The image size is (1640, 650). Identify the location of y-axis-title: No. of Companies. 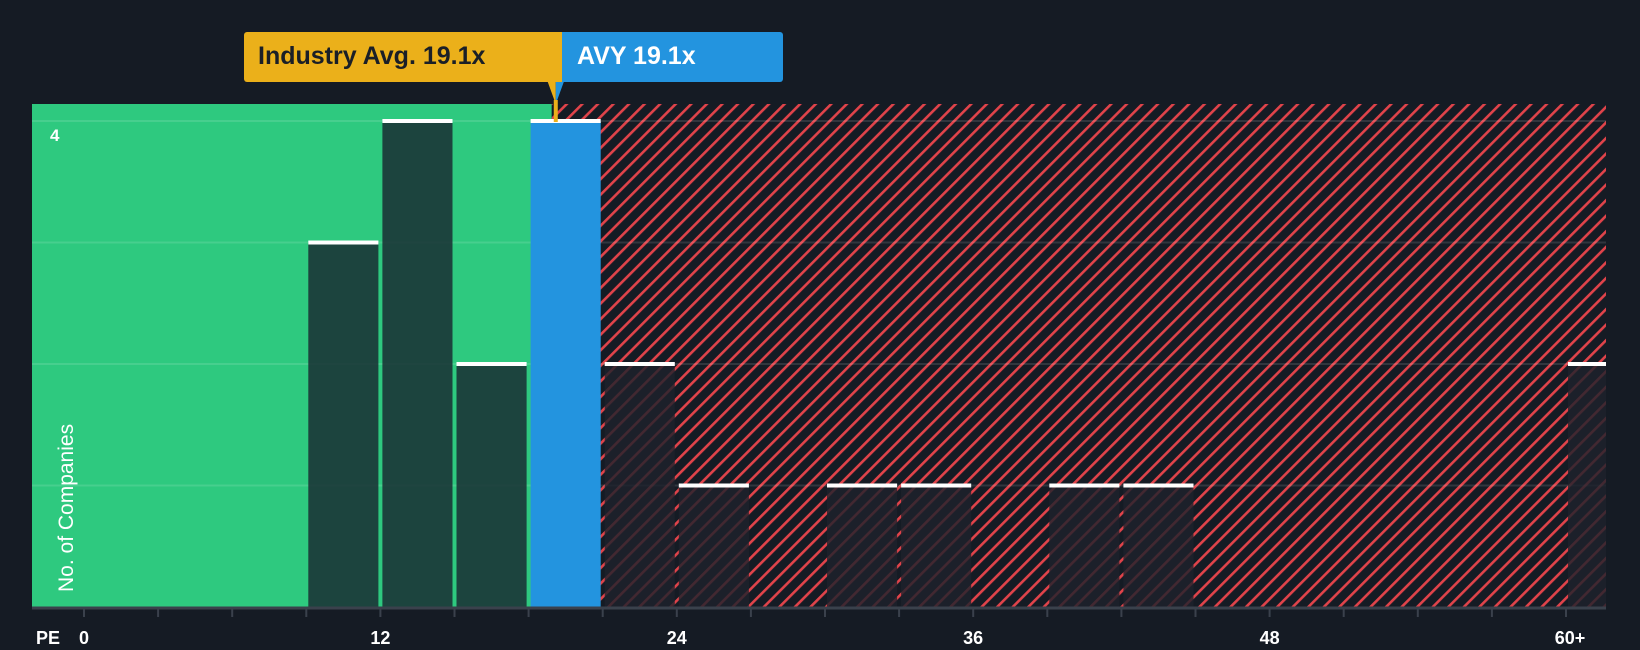
(66, 507).